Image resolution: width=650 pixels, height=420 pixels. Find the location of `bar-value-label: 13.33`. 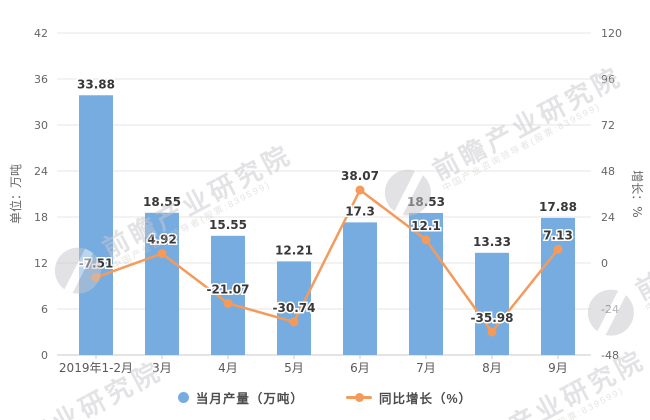

bar-value-label: 13.33 is located at coordinates (492, 242).